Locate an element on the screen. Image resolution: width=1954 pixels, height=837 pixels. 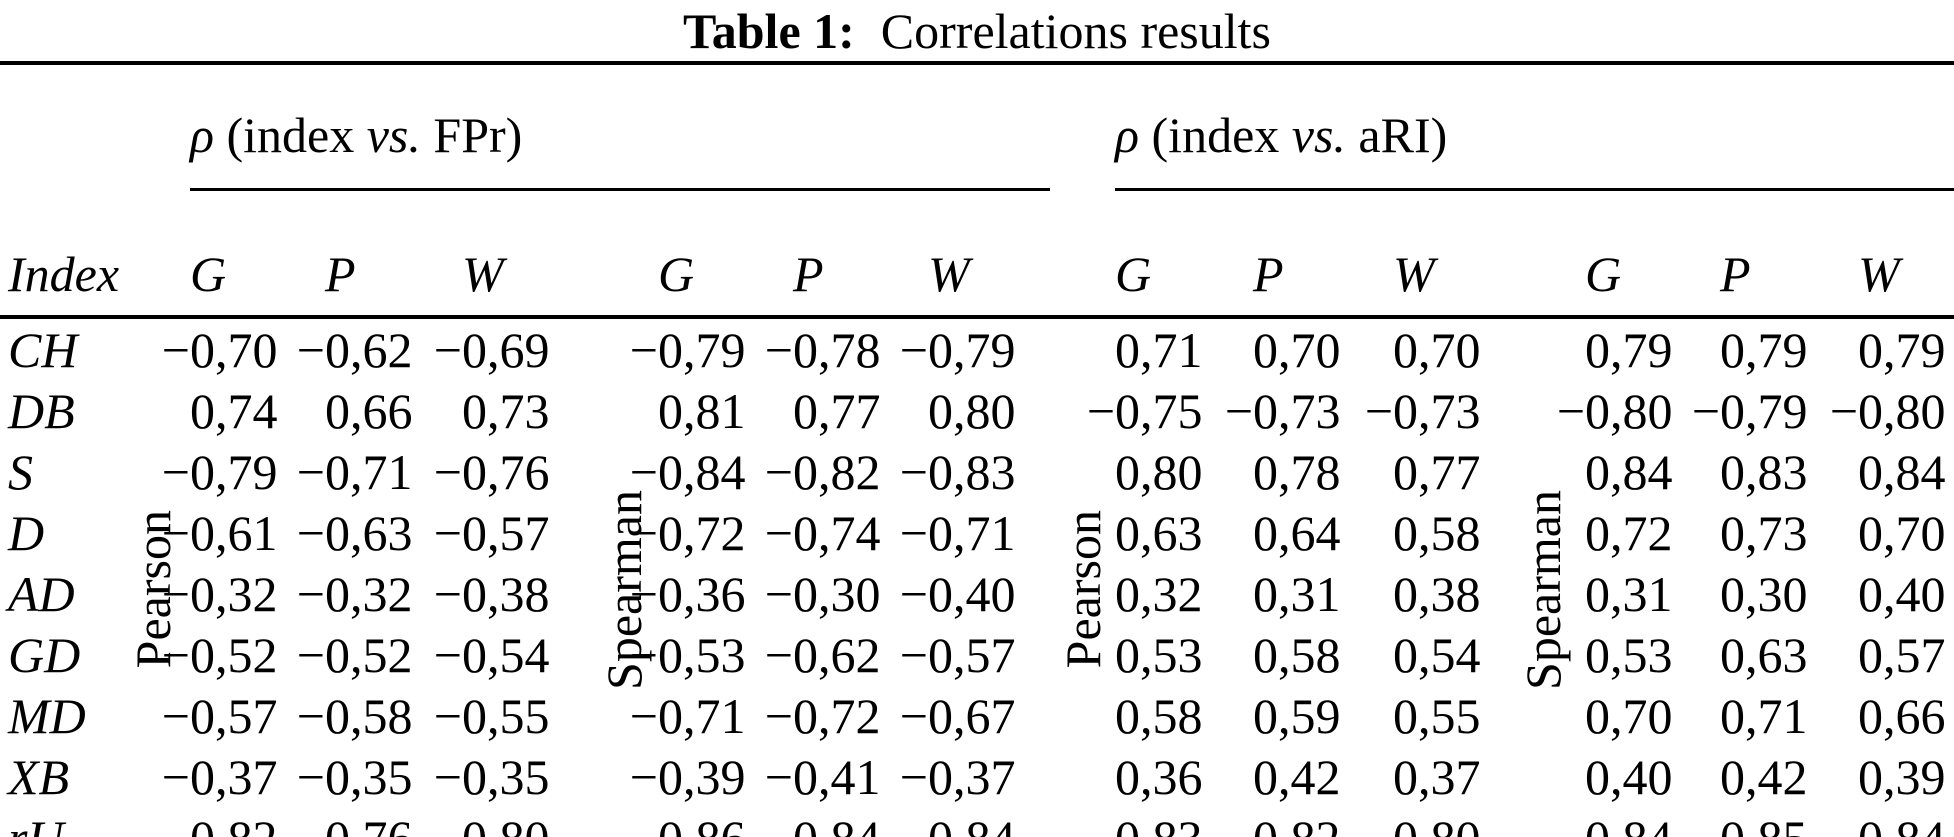
value-cell: 0,73 is located at coordinates (1764, 532).